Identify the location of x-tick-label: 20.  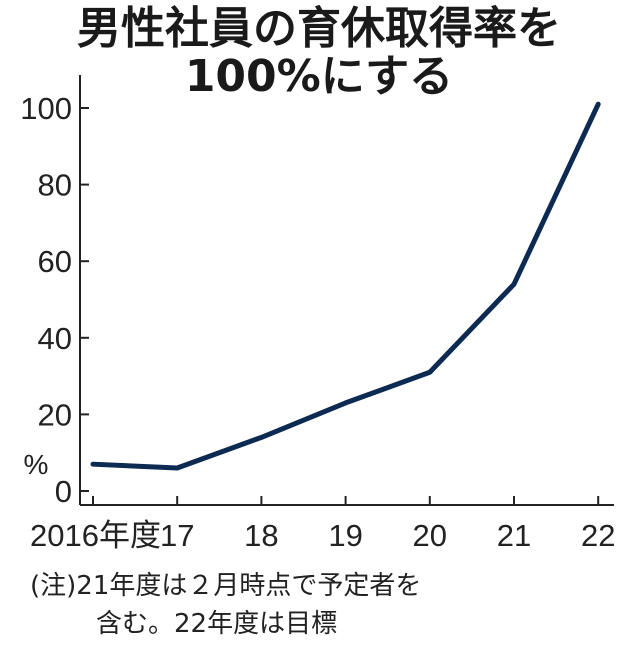
(430, 535).